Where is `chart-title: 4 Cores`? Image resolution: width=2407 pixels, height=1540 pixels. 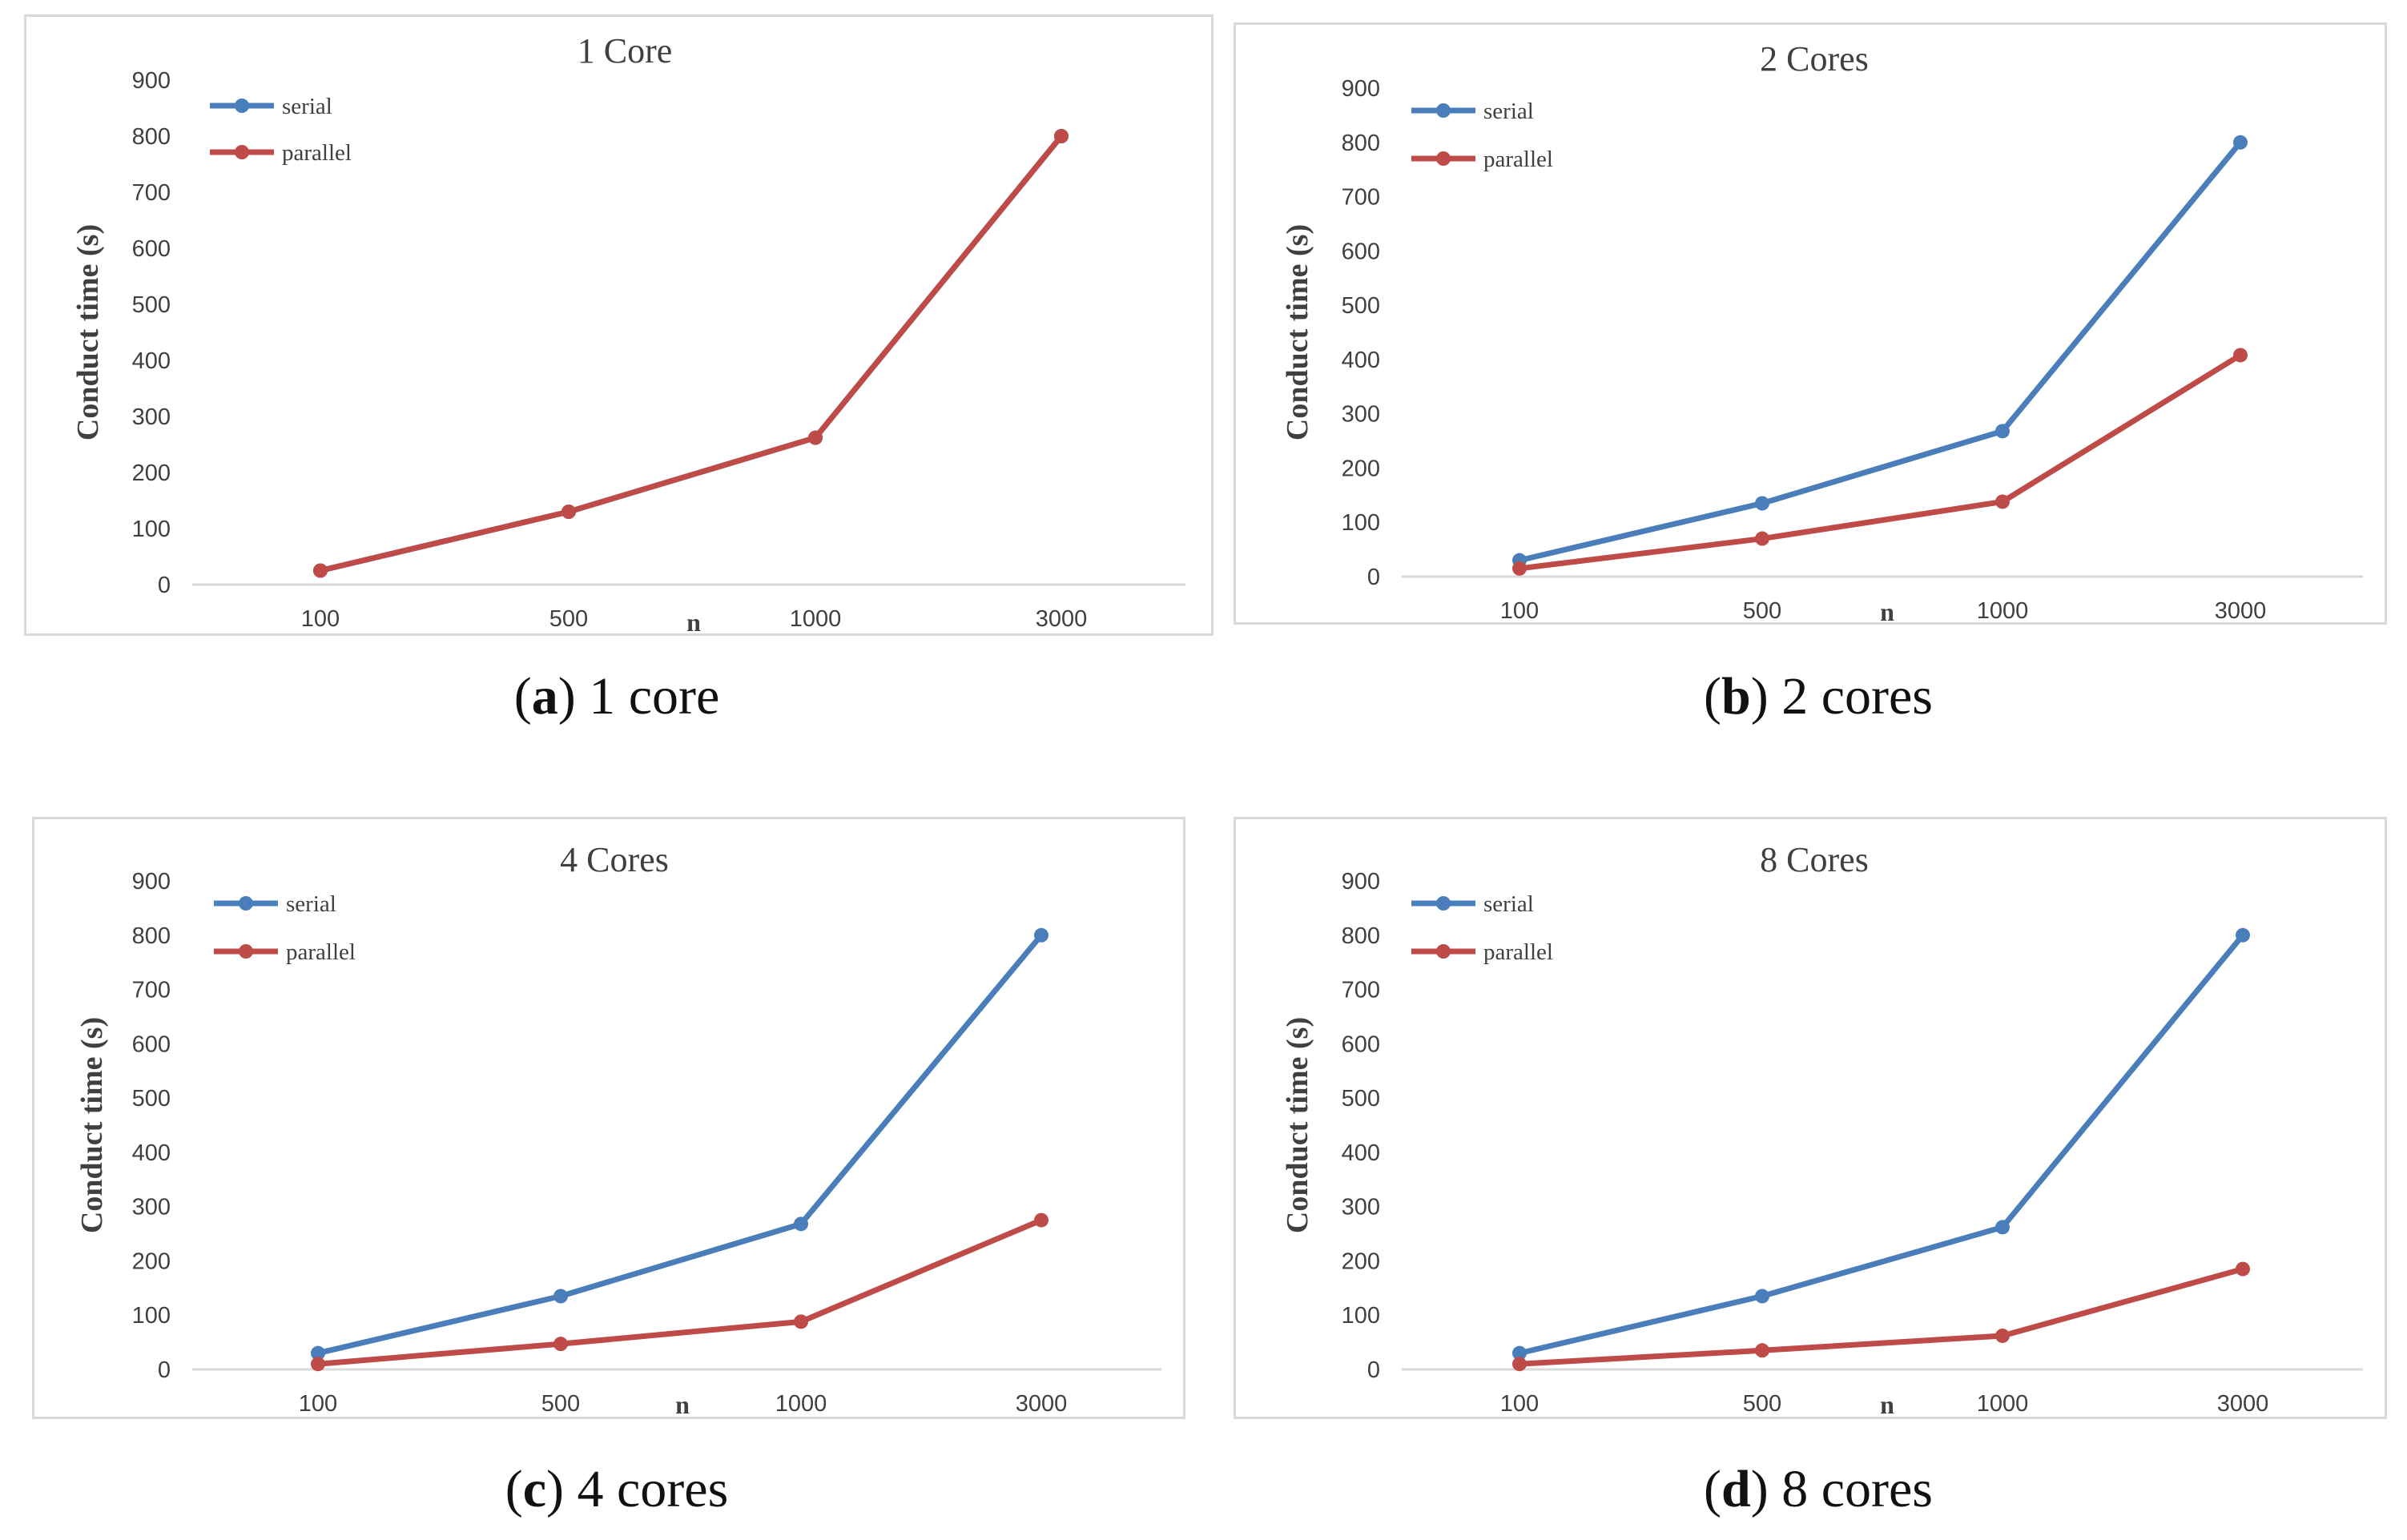 chart-title: 4 Cores is located at coordinates (614, 859).